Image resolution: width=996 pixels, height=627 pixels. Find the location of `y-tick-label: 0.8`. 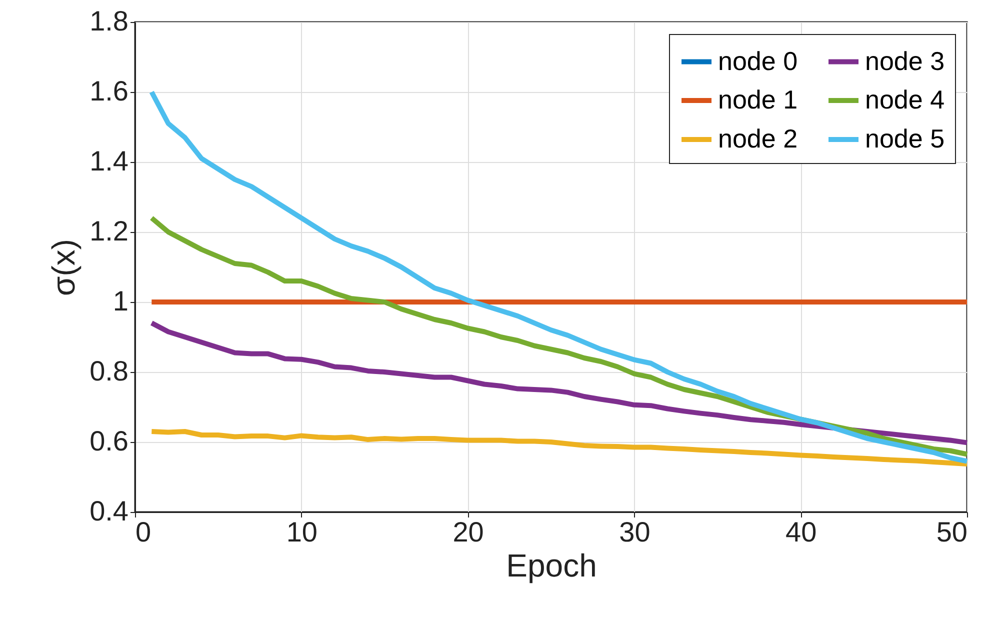

y-tick-label: 0.8 is located at coordinates (109, 371).